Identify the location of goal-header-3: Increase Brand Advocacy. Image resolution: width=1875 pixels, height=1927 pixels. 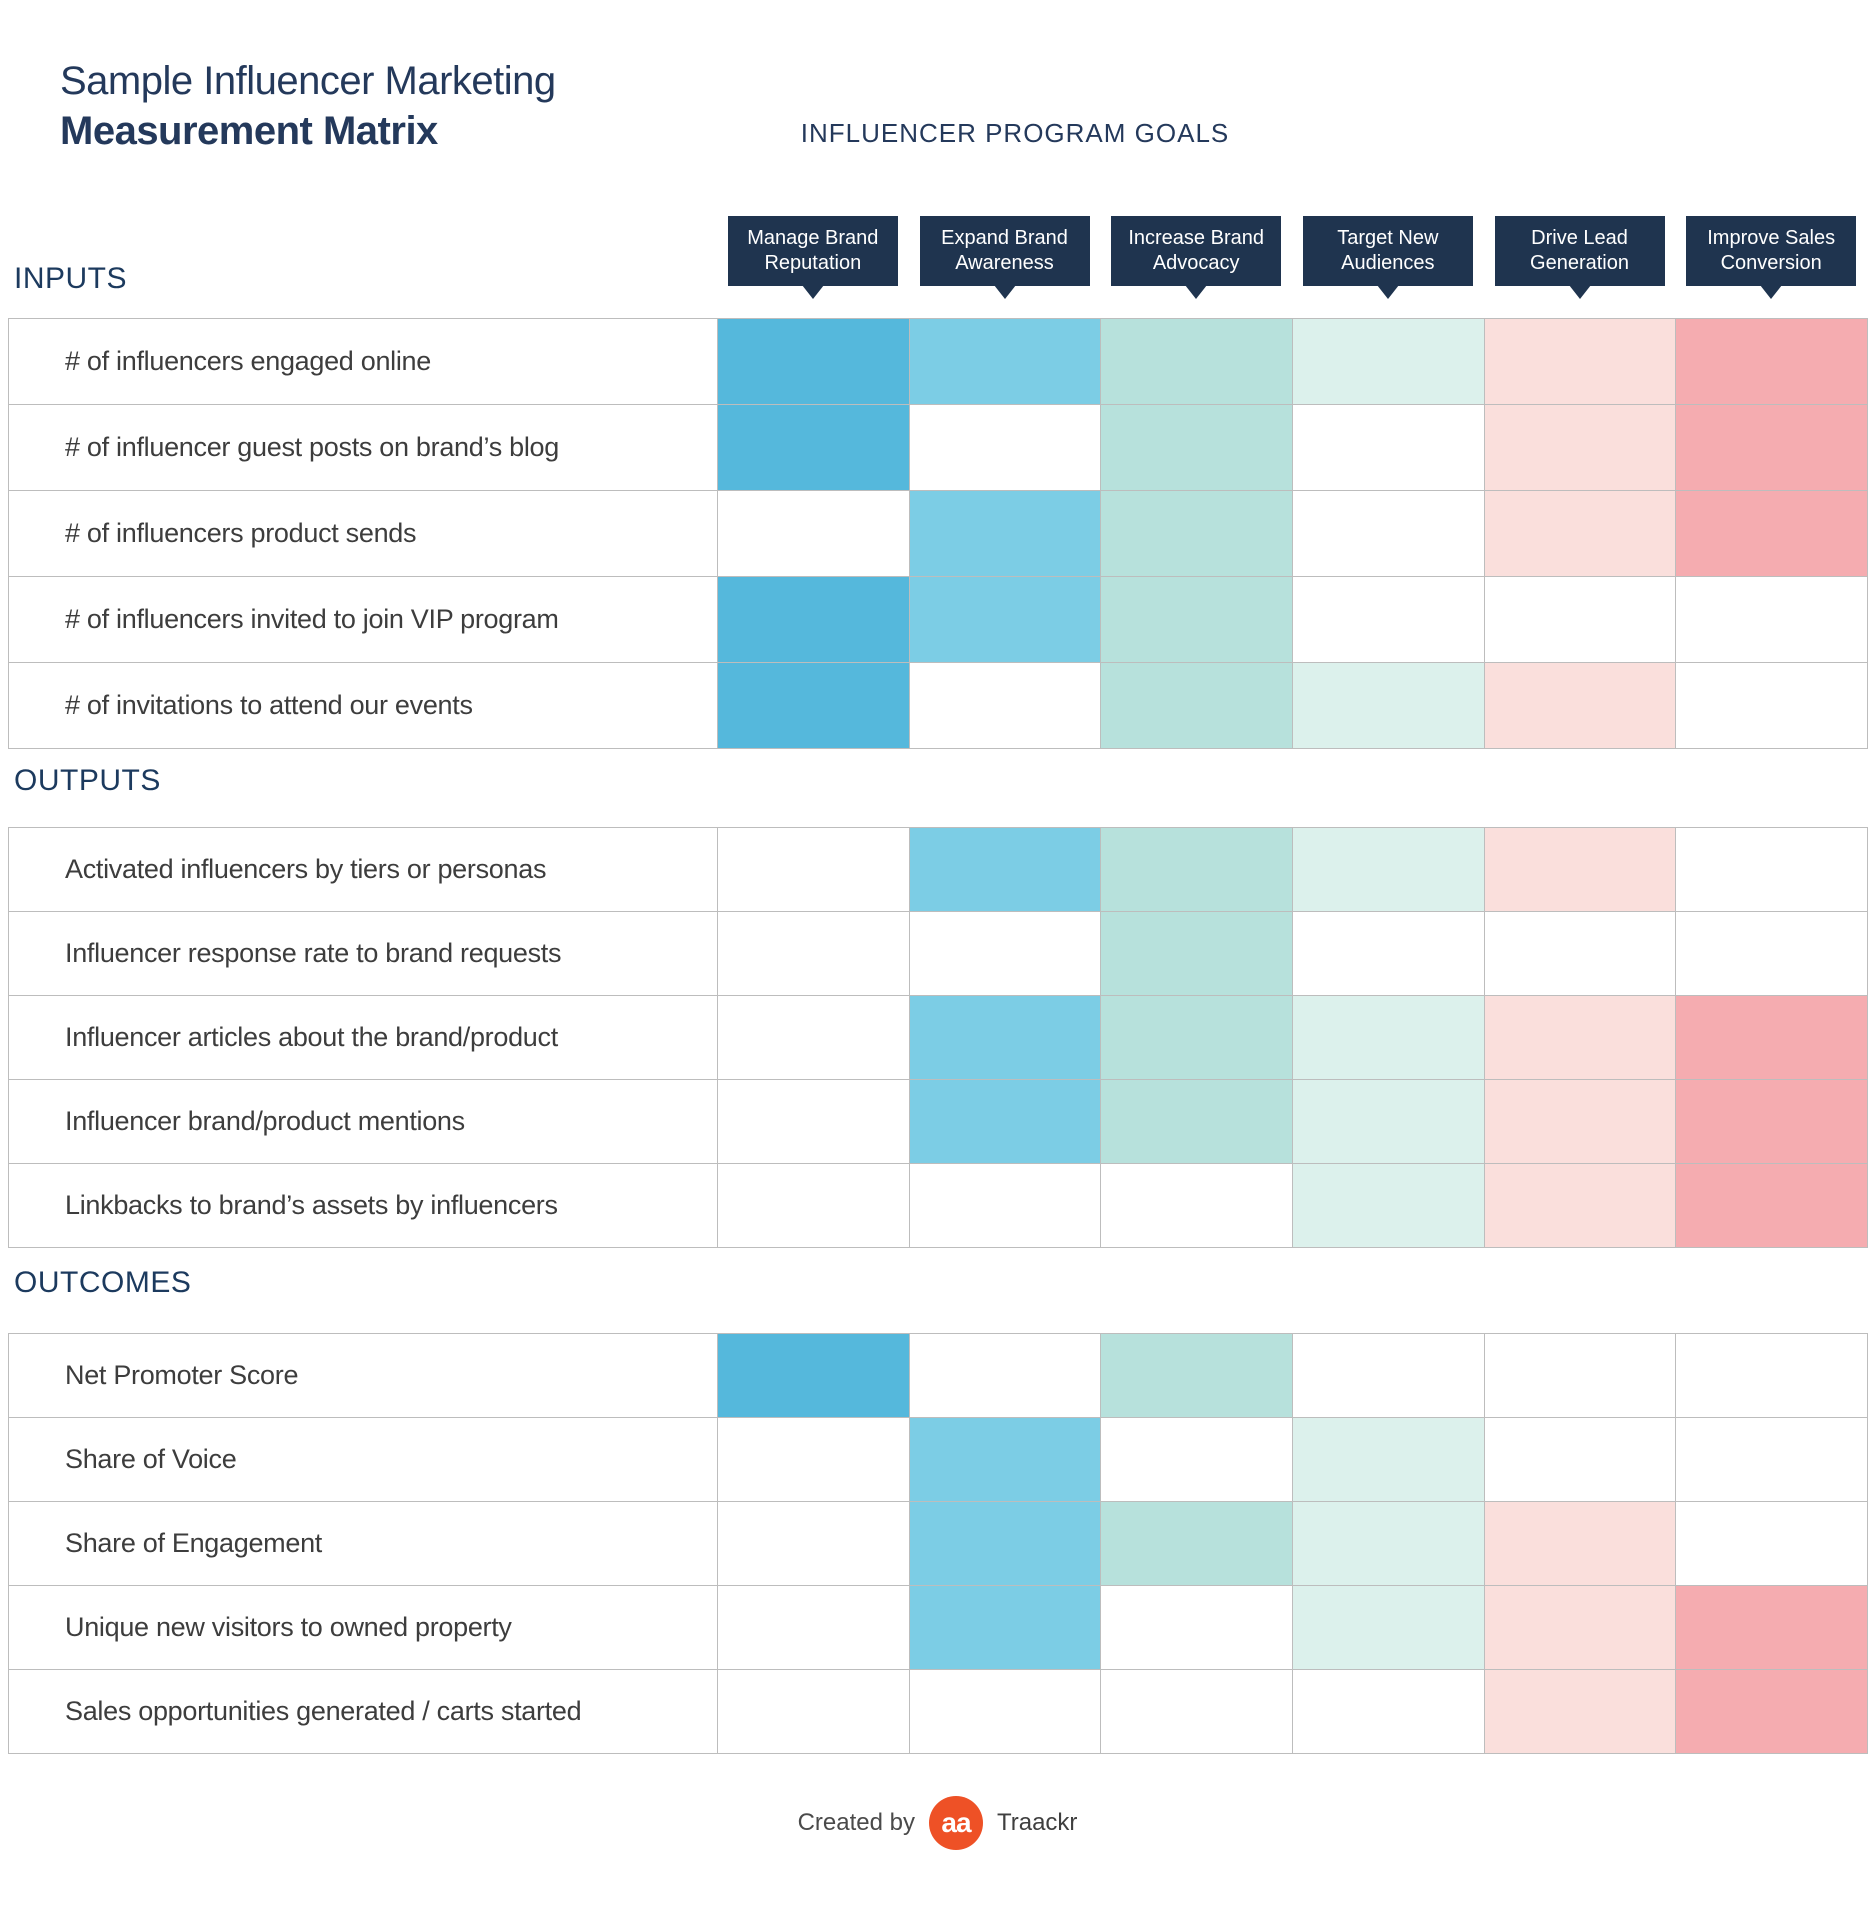
(1196, 257).